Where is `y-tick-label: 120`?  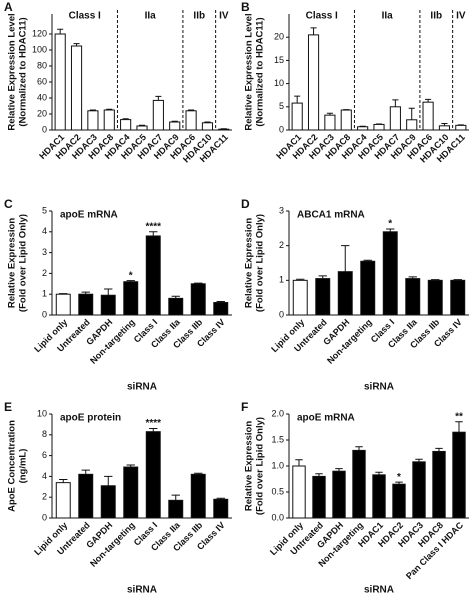
y-tick-label: 120 is located at coordinates (39, 33).